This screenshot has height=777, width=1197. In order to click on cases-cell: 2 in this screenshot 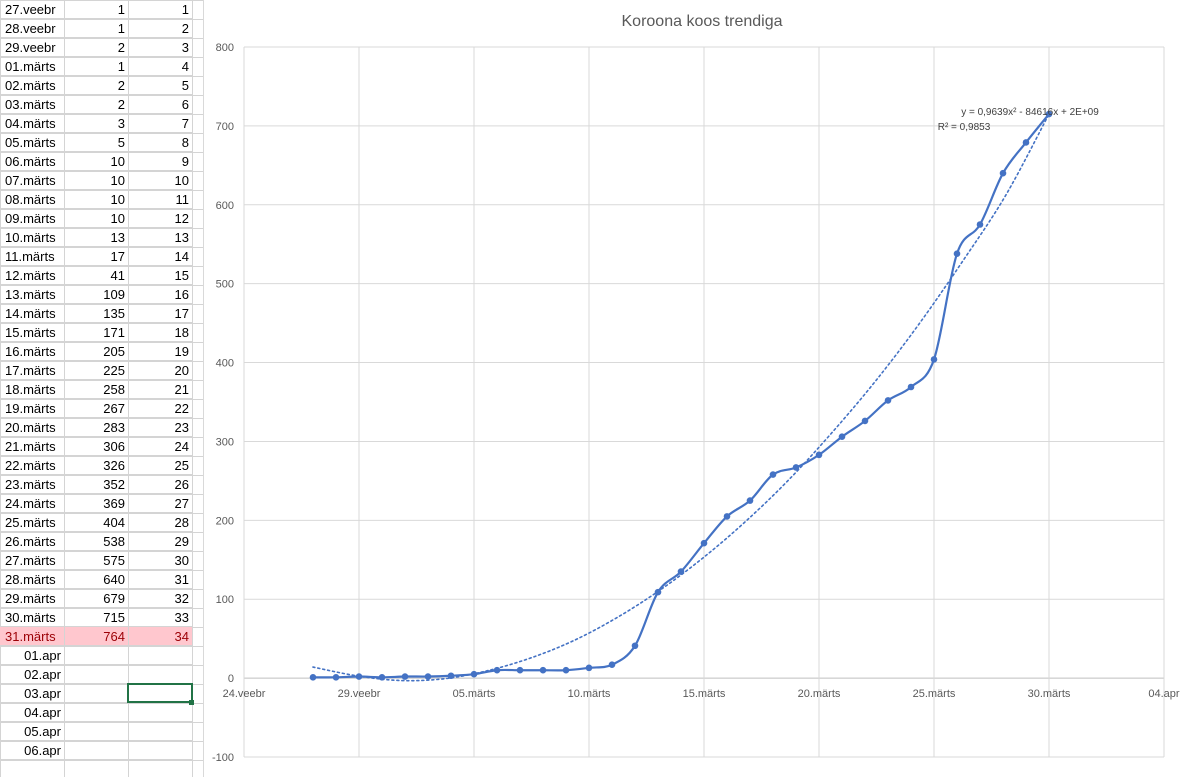, I will do `click(97, 85)`.